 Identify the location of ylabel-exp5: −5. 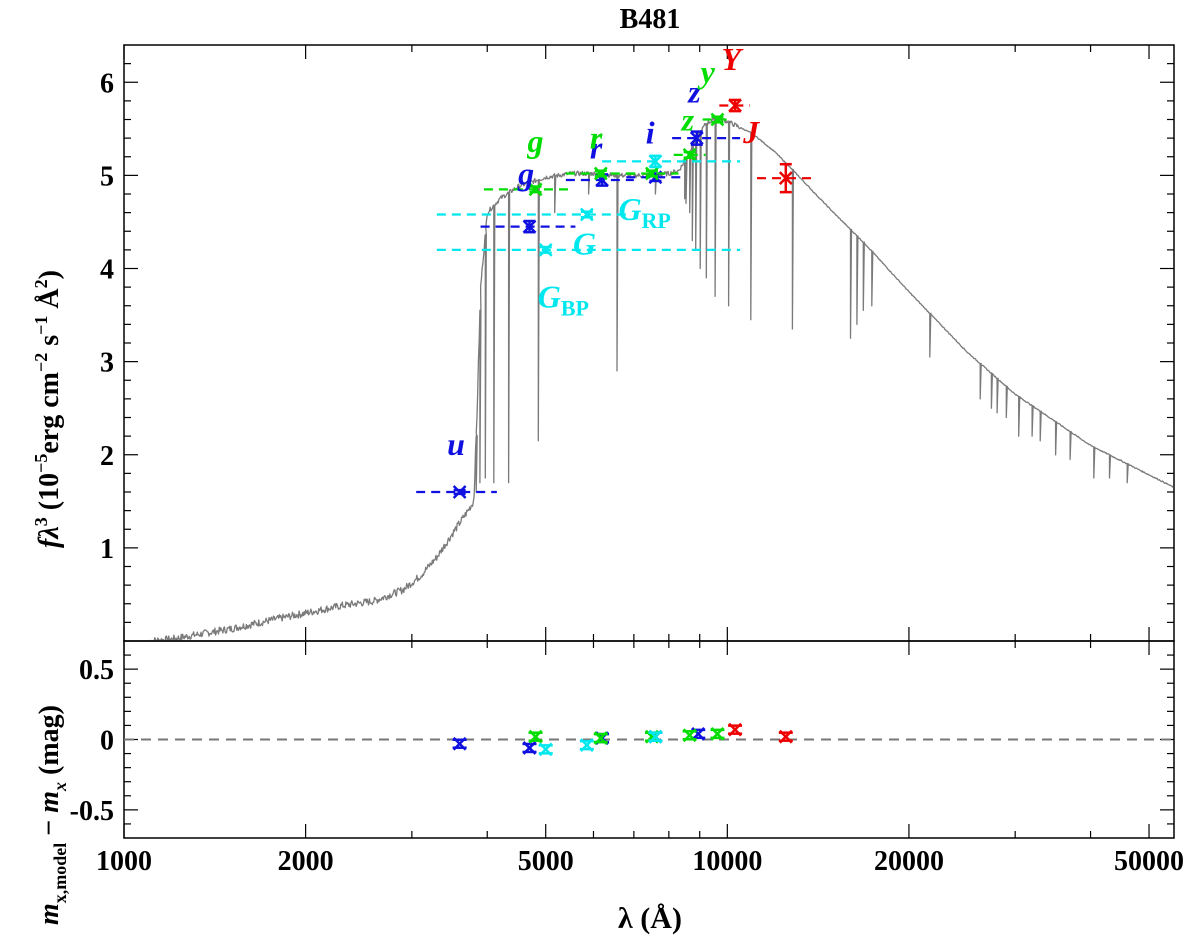
(41, 463).